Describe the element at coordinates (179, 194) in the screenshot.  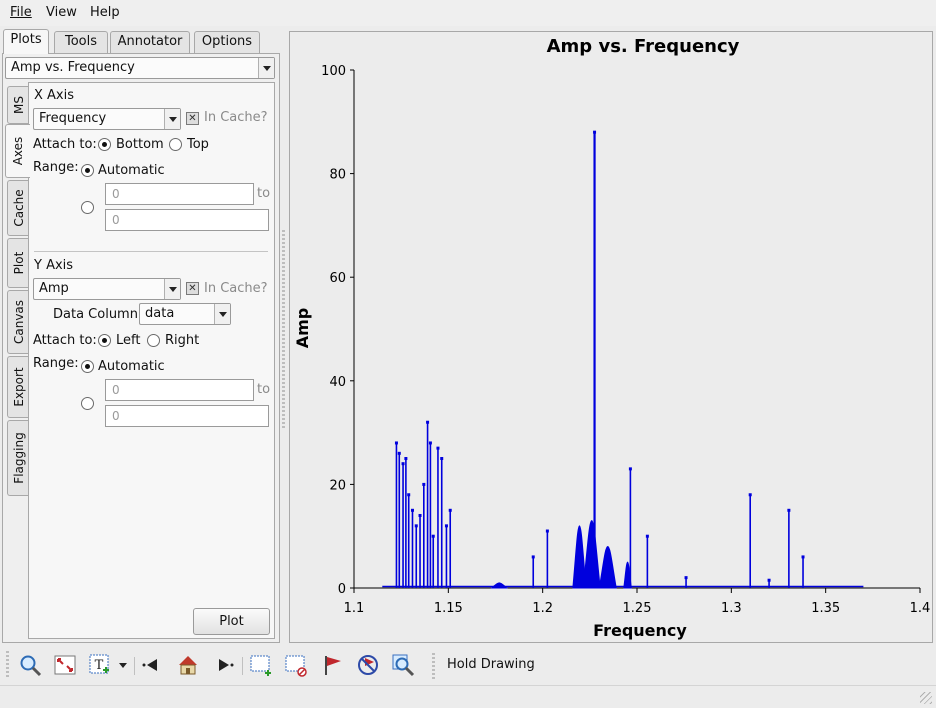
I see `x-range-min-input: 0` at that location.